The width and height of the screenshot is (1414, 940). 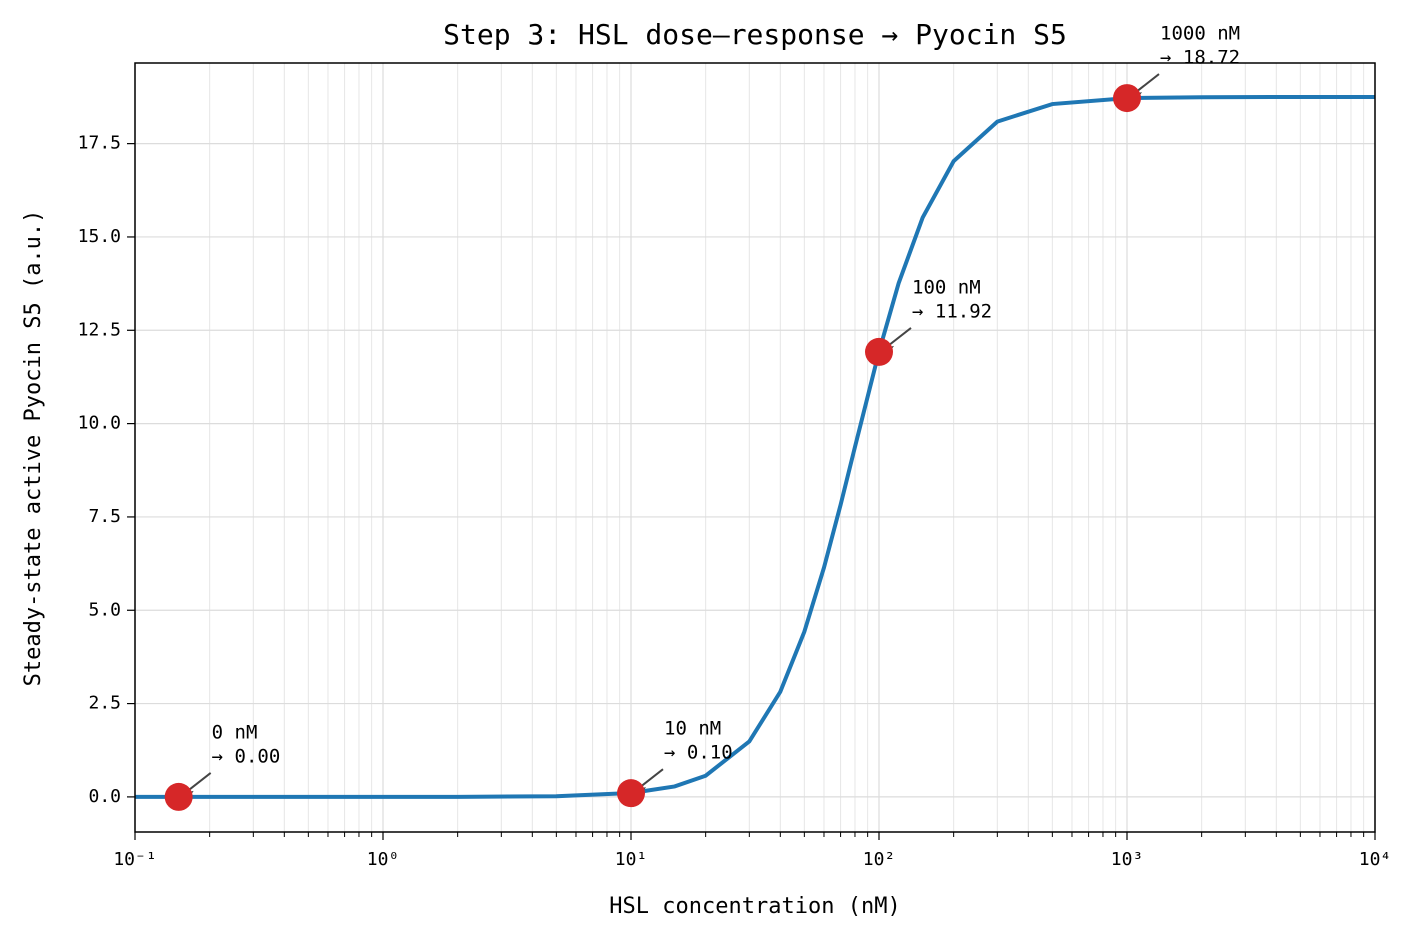 I want to click on chart-title: Step 3: HSL dose–response → Pyocin S5, so click(x=755, y=34).